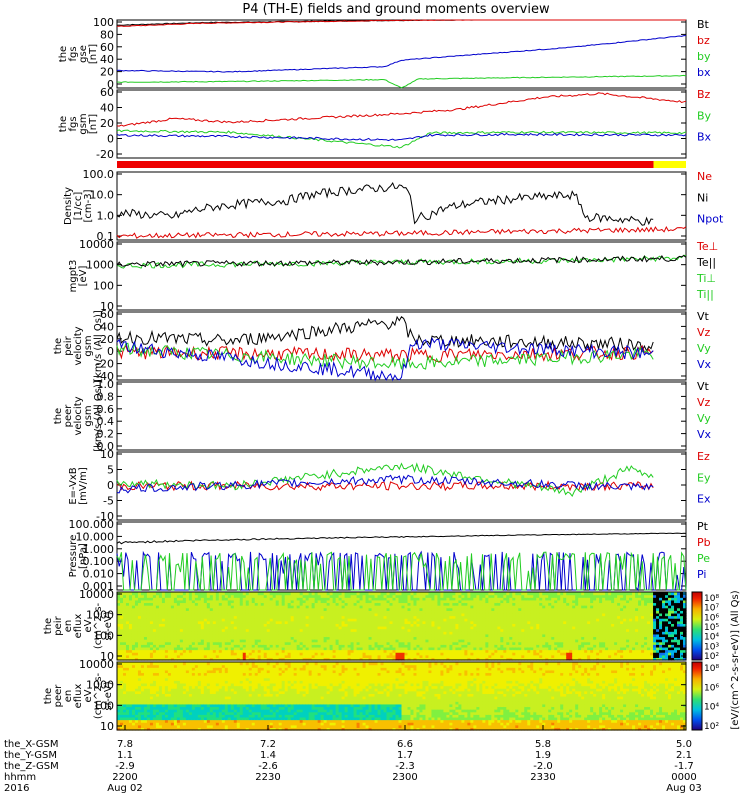  Describe the element at coordinates (124, 777) in the screenshot. I see `xaxis-value: 2200` at that location.